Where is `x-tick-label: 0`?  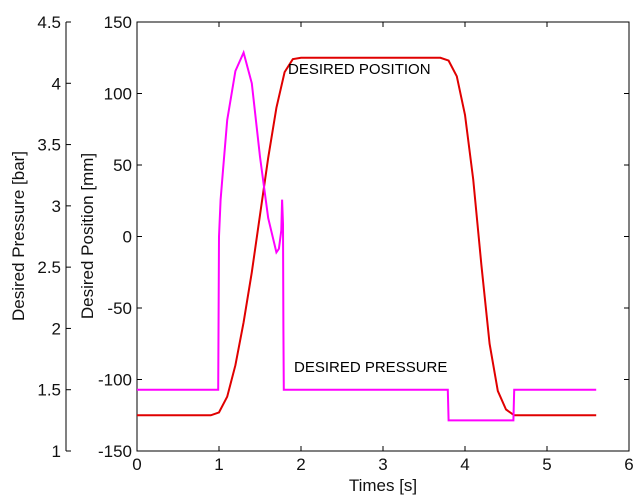
x-tick-label: 0 is located at coordinates (136, 464).